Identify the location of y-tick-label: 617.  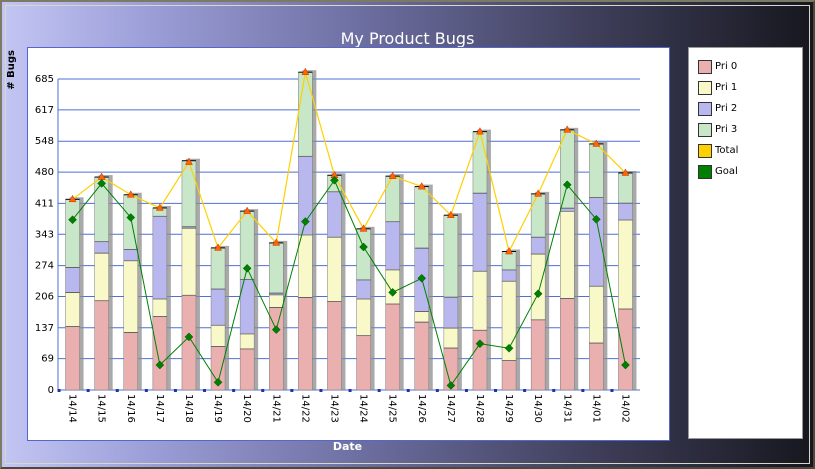
(44, 110).